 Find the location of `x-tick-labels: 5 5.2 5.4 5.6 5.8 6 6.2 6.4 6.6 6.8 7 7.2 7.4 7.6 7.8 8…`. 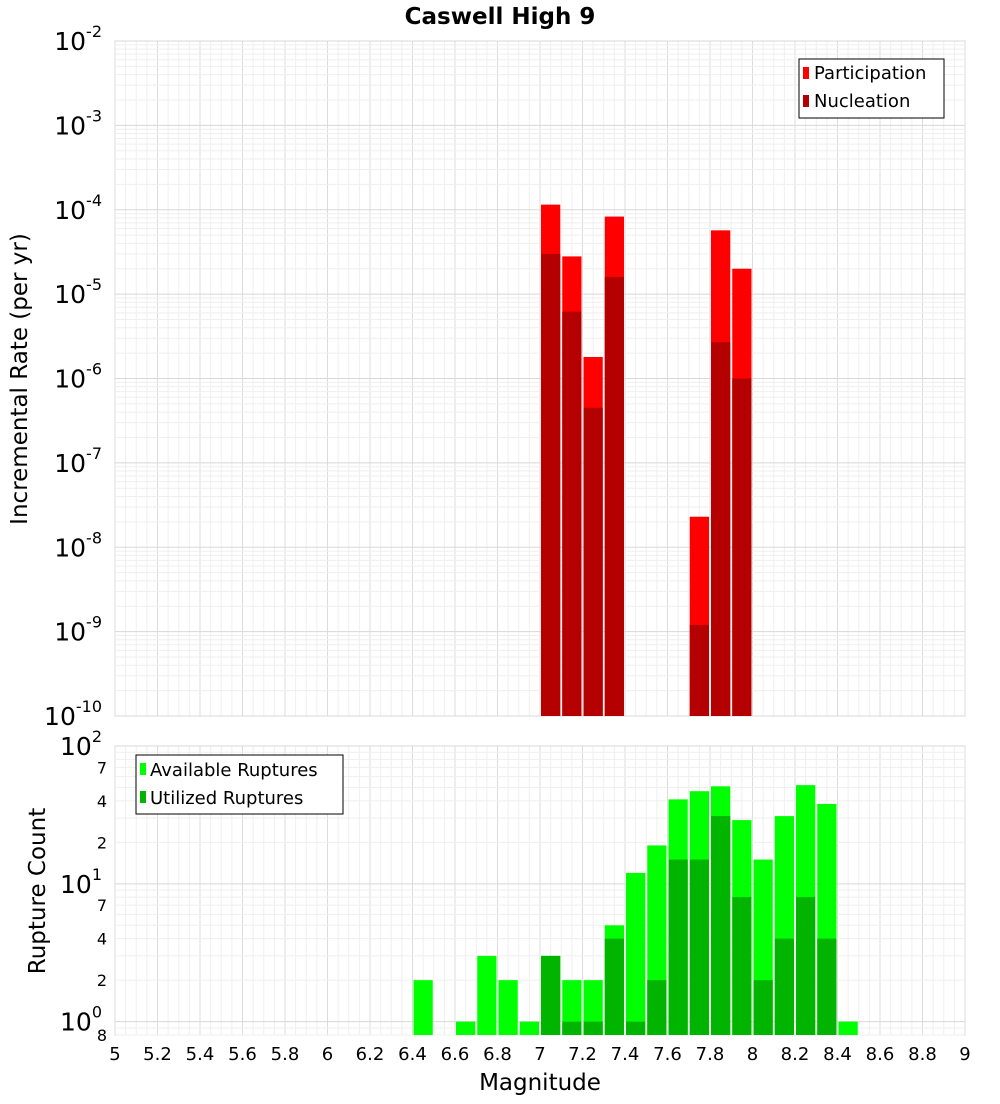

x-tick-labels: 5 5.2 5.4 5.6 5.8 6 6.2 6.4 6.6 6.8 7 7.2 7.4 7.6 7.8 8… is located at coordinates (539, 1054).